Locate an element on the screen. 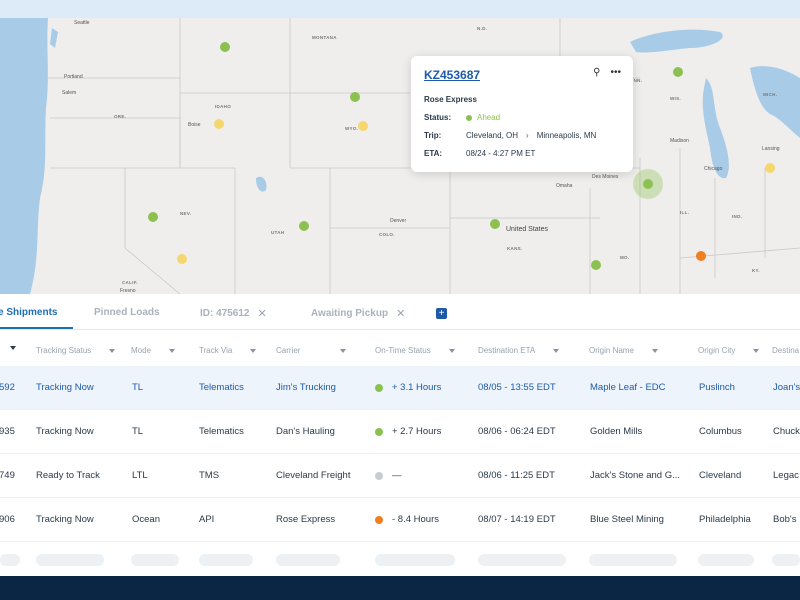 Image resolution: width=800 pixels, height=600 pixels. cell-mode: TL is located at coordinates (138, 431).